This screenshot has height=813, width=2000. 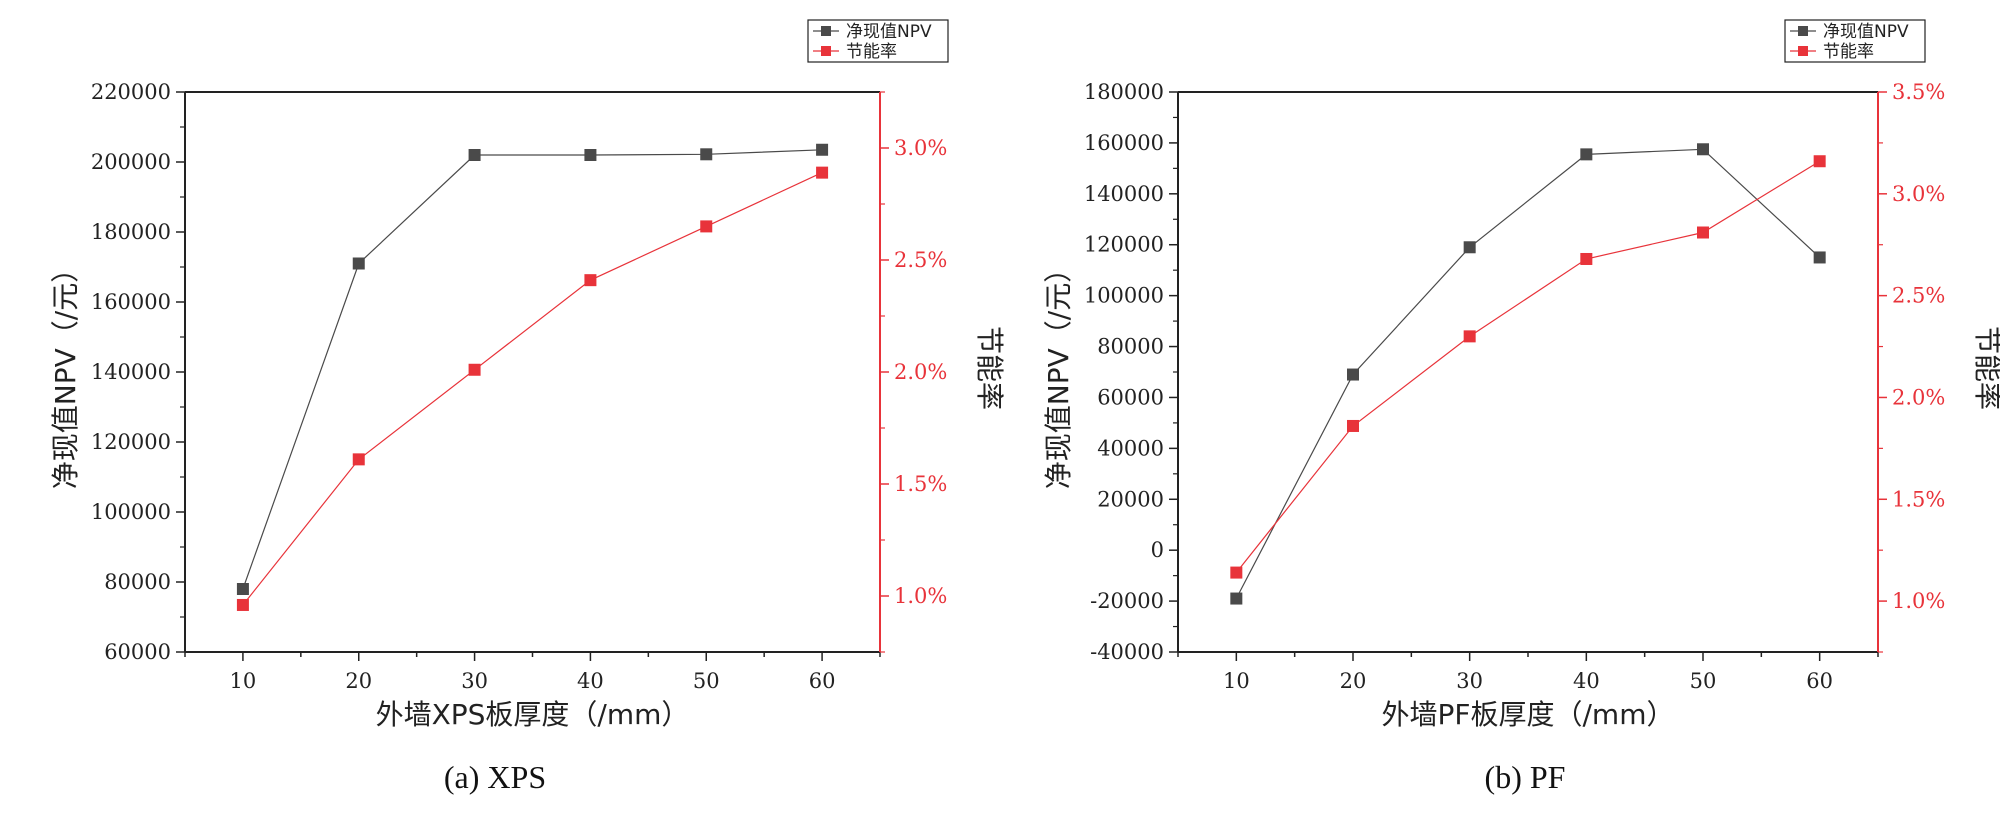 I want to click on x-axis-title: 外墙XPS板厚度（/mm）, so click(x=533, y=714).